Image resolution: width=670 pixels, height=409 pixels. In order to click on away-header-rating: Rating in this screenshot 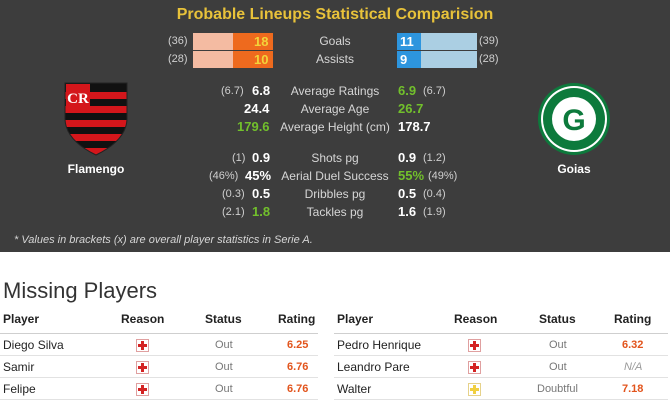, I will do `click(633, 319)`.